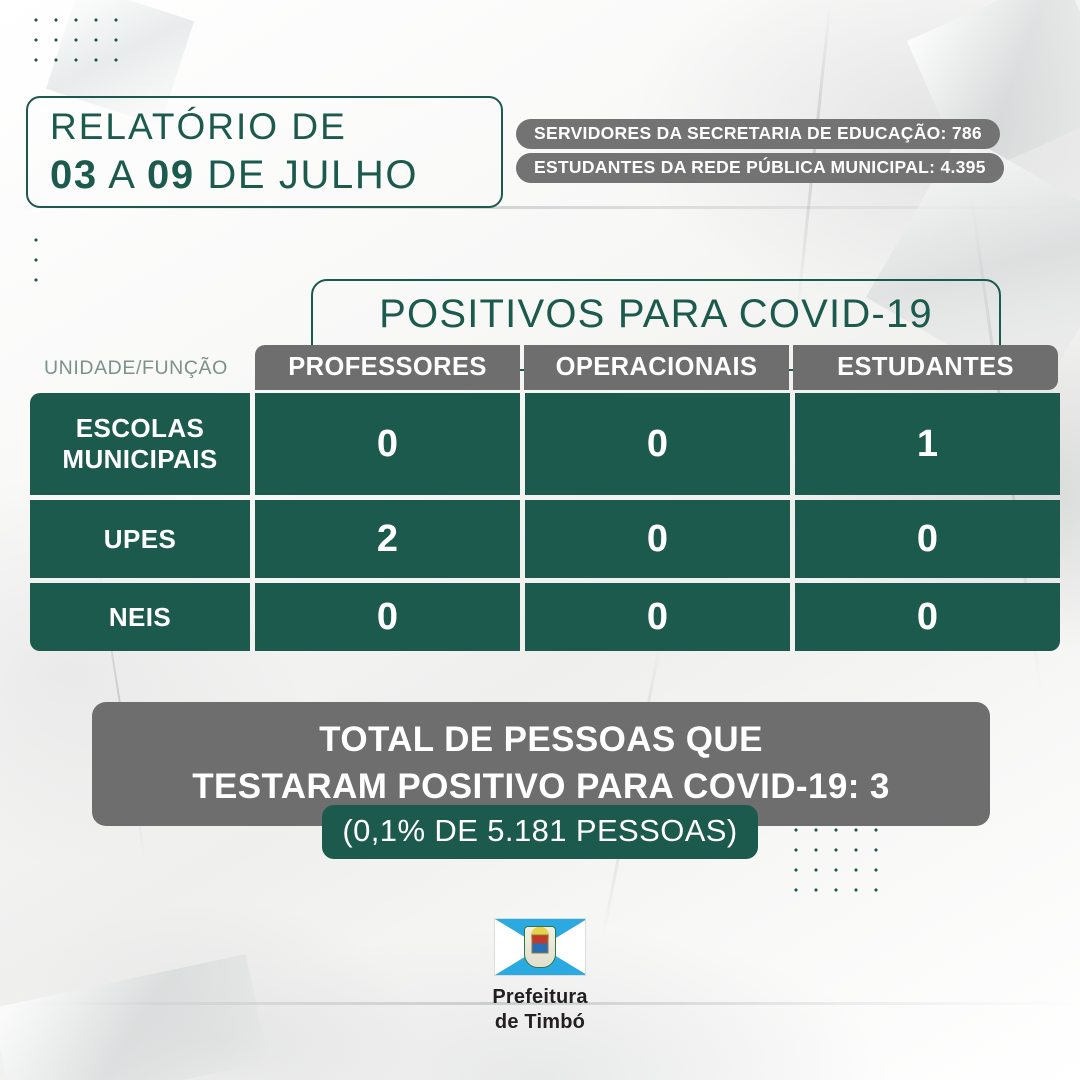  I want to click on table-header-row: PROFESSORES OPERACIONAIS ESTUDANTES, so click(656, 367).